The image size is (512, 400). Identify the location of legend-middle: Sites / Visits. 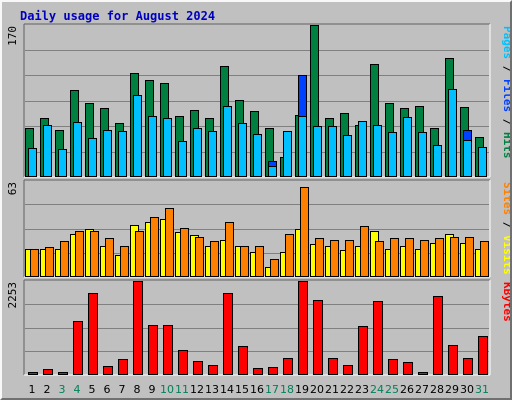
(505, 228).